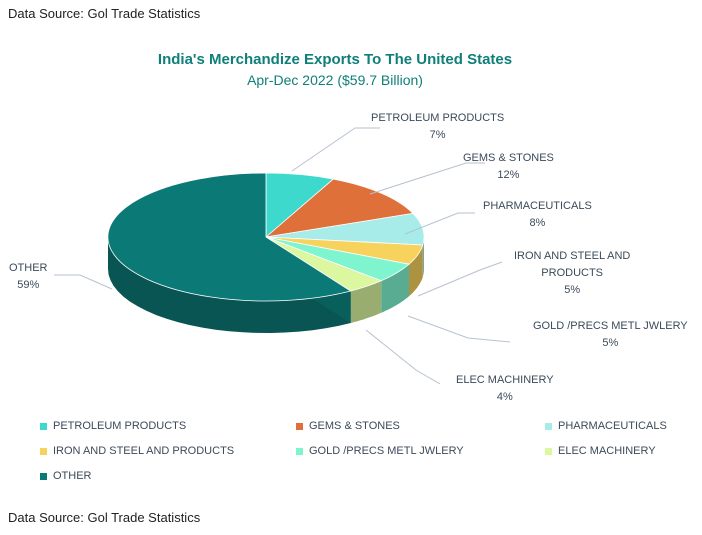  What do you see at coordinates (395, 288) in the screenshot?
I see `slice-side-gold-precs-metl-jwlery` at bounding box center [395, 288].